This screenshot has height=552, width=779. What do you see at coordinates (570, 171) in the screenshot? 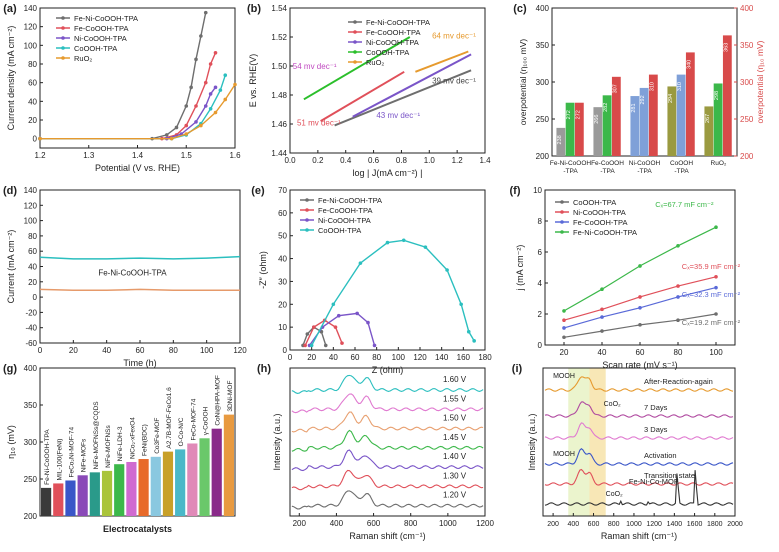
I see `x-category-label: -TPA` at bounding box center [570, 171].